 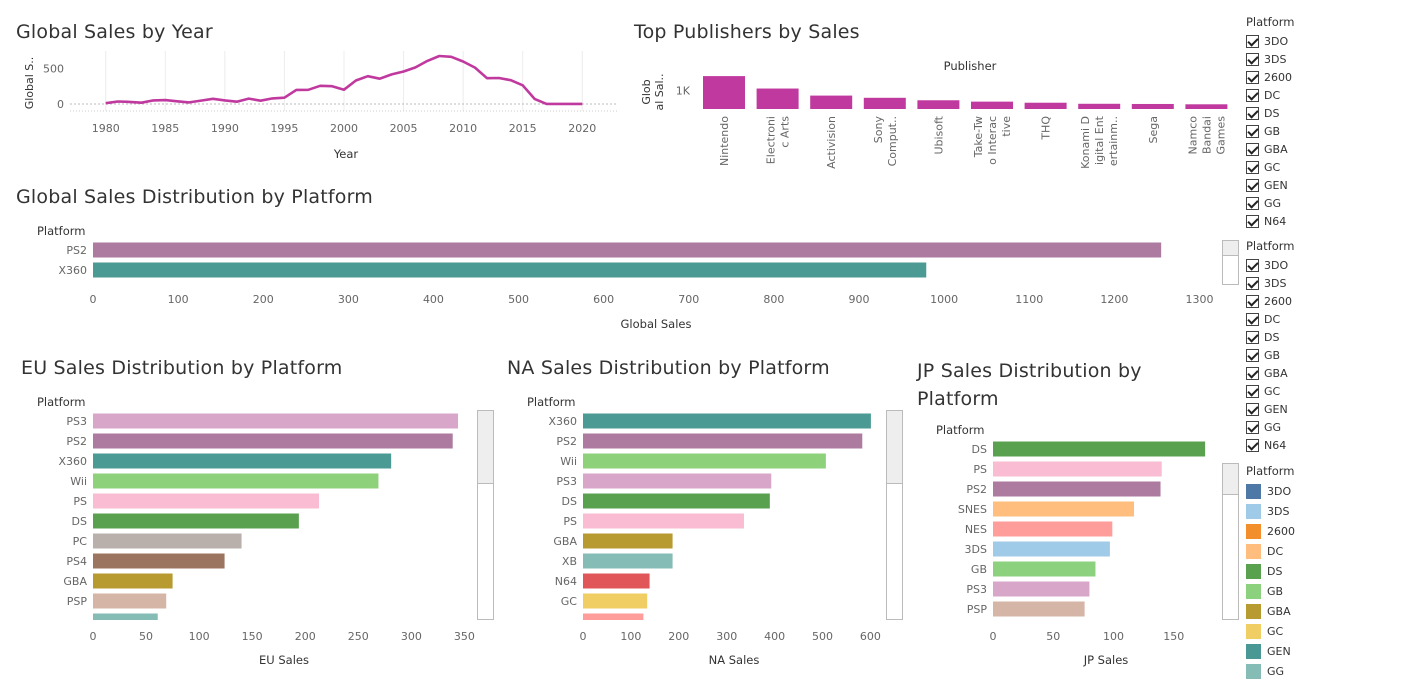 I want to click on legend-label: DC, so click(x=1275, y=551).